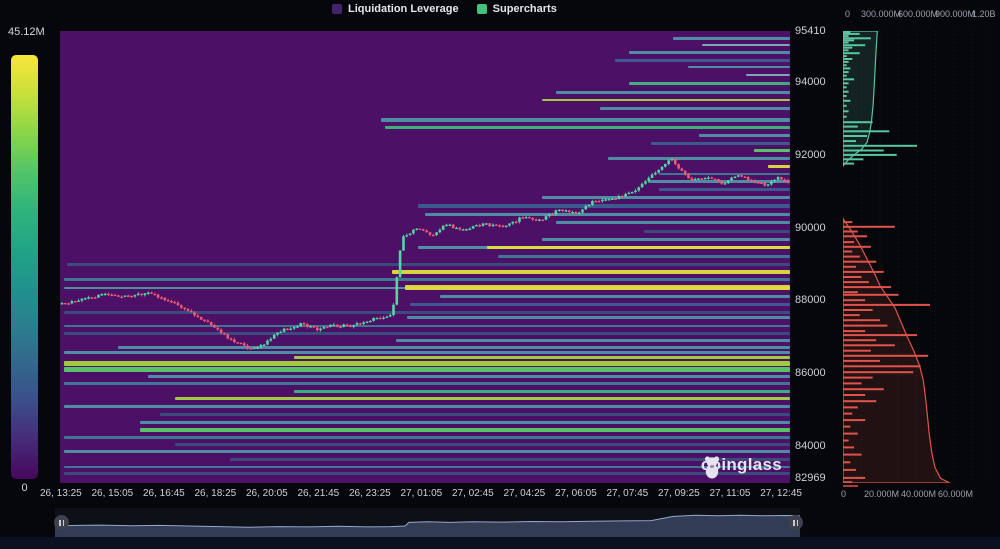 The image size is (1000, 549). Describe the element at coordinates (984, 14) in the screenshot. I see `depth-axis-label: 1.20B` at that location.